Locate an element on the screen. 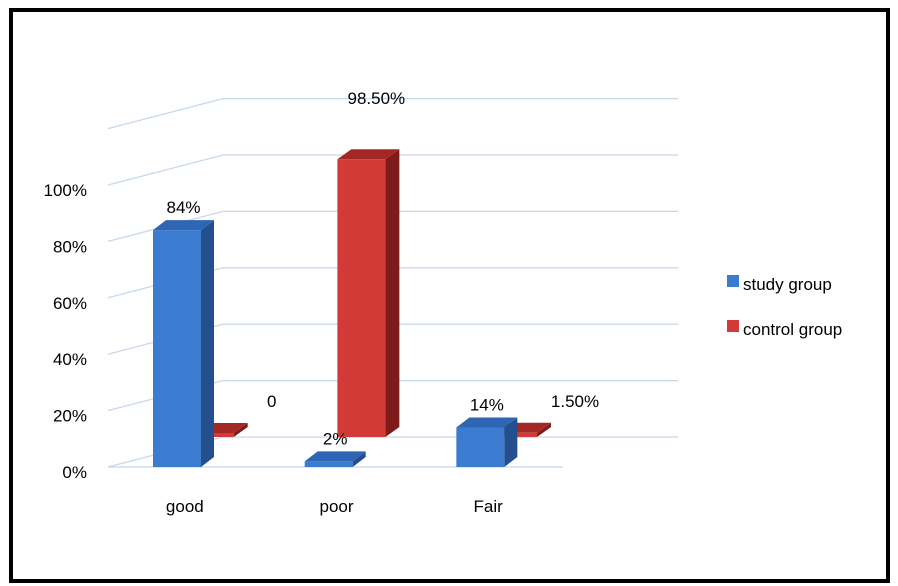  legend-item-study-group: study group is located at coordinates (779, 284).